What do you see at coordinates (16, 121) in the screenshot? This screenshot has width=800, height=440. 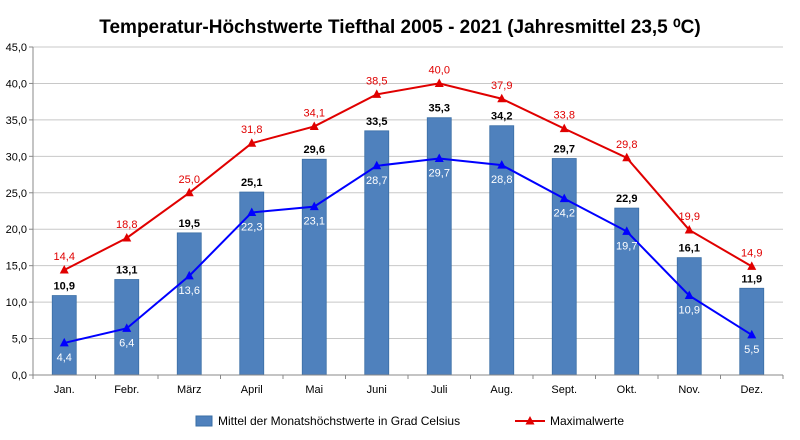 I see `y-tick-label: 35,0` at bounding box center [16, 121].